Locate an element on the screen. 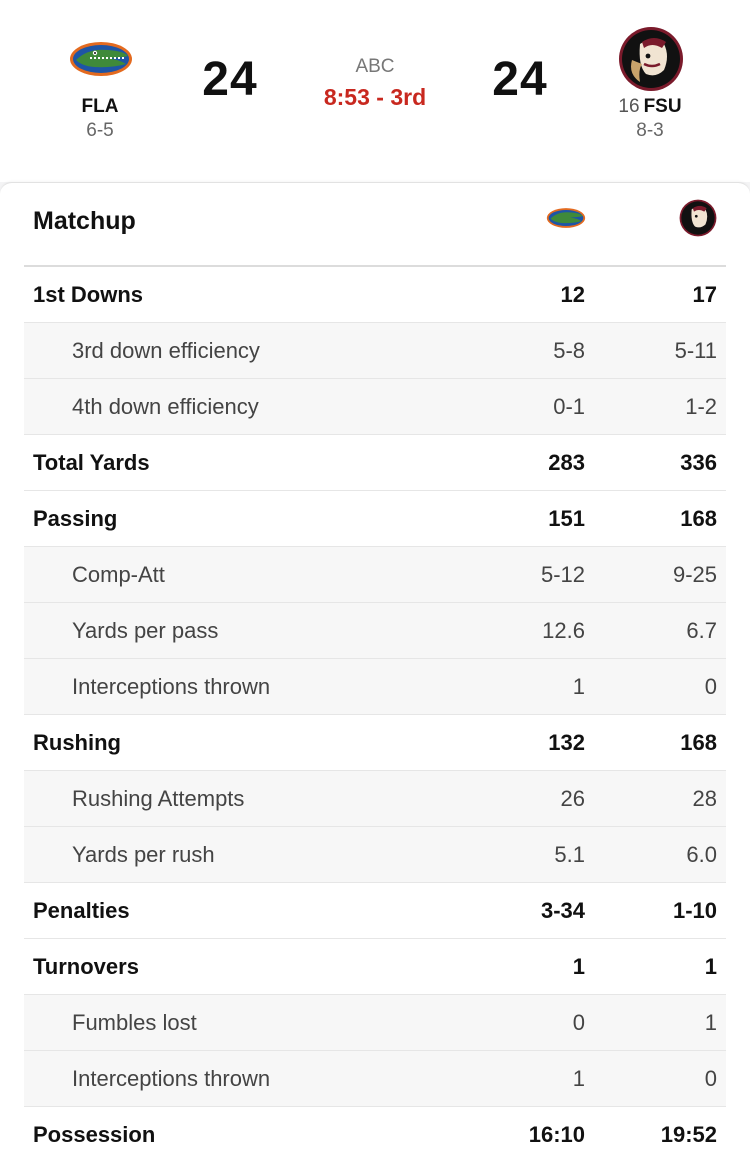 The width and height of the screenshot is (750, 1160). stat-row: 3rd down efficiency 5-8 5-11 is located at coordinates (375, 351).